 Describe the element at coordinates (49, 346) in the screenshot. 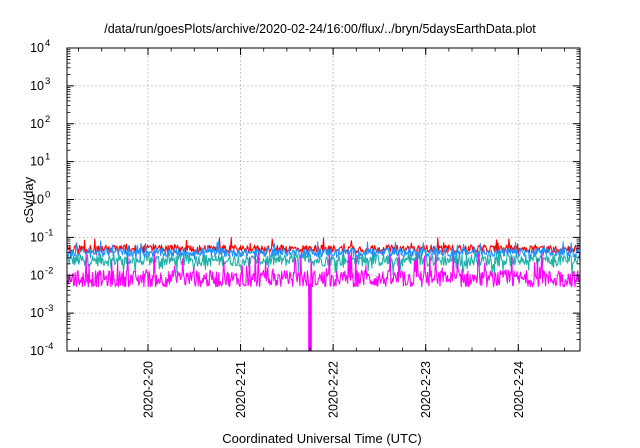

I see `y-tick-exponent: -4` at that location.